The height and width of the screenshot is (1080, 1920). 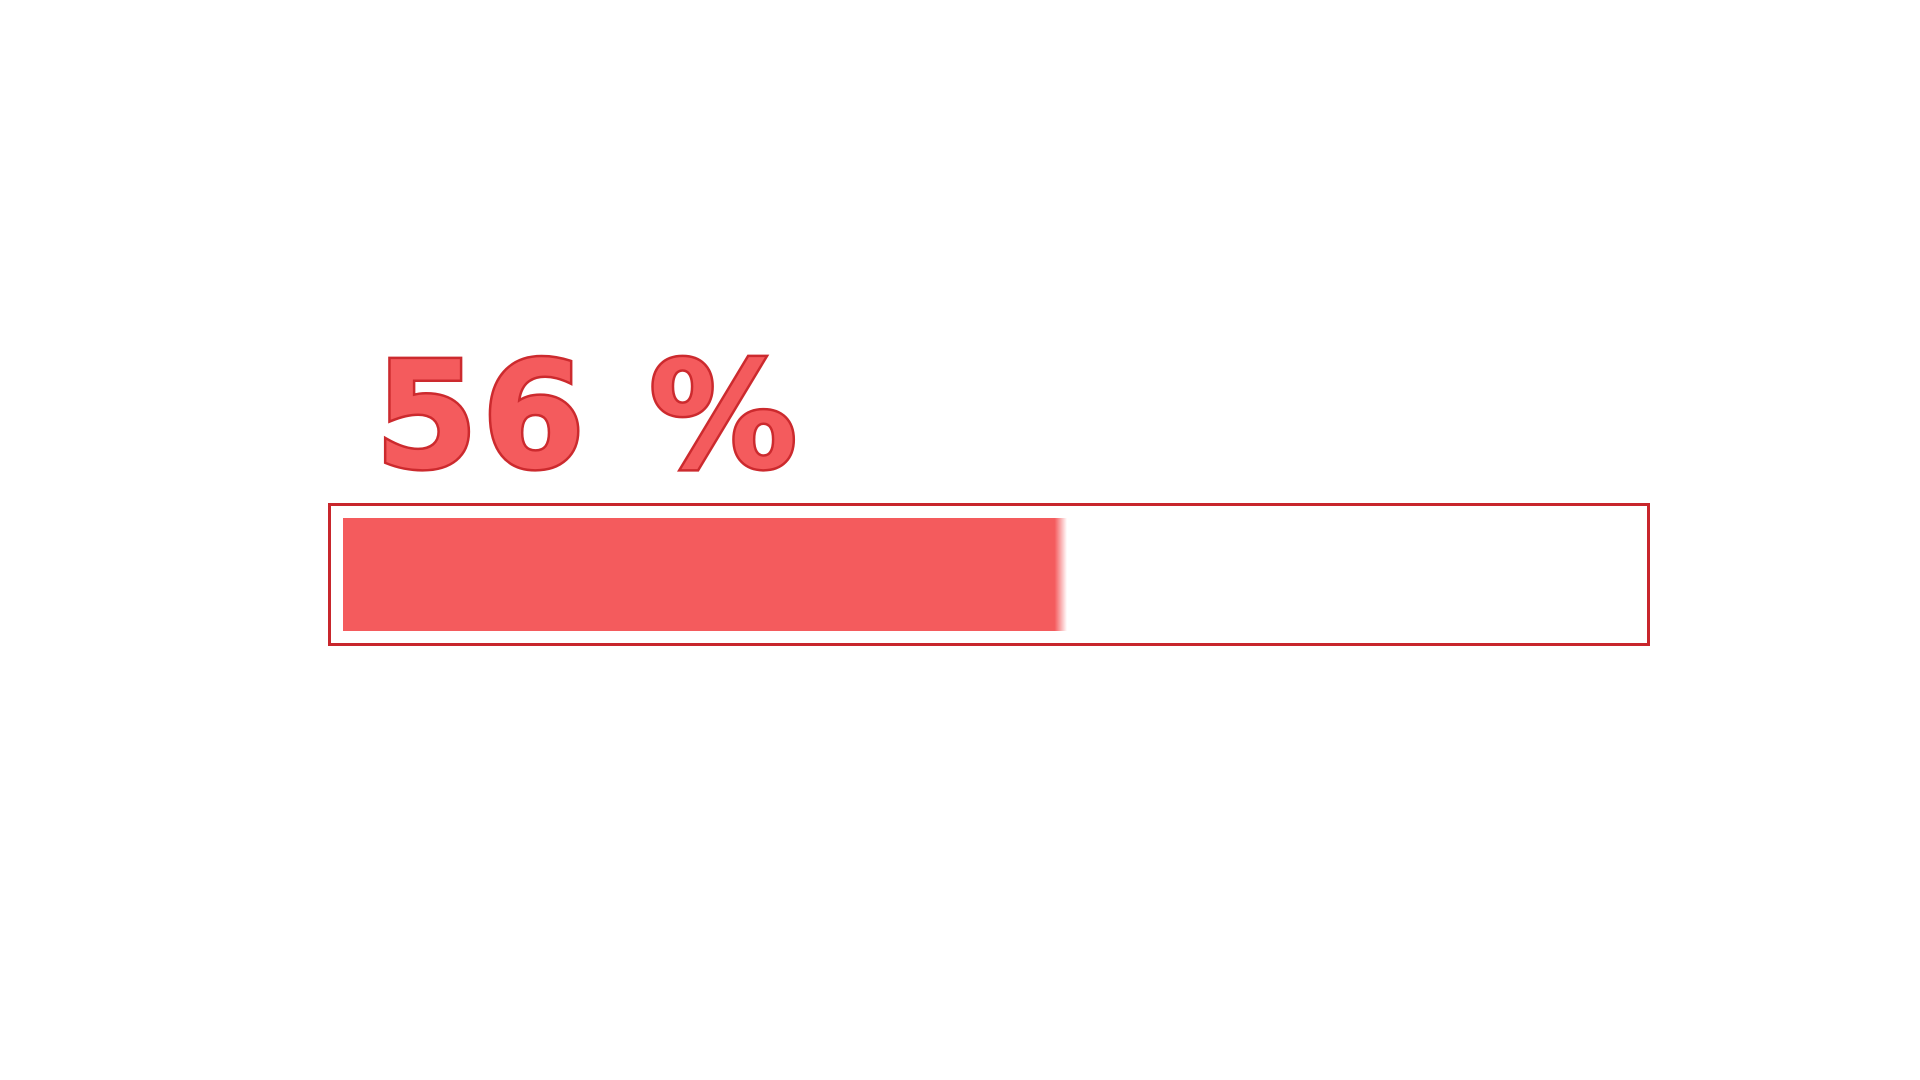 What do you see at coordinates (481, 416) in the screenshot?
I see `progress-value: 56` at bounding box center [481, 416].